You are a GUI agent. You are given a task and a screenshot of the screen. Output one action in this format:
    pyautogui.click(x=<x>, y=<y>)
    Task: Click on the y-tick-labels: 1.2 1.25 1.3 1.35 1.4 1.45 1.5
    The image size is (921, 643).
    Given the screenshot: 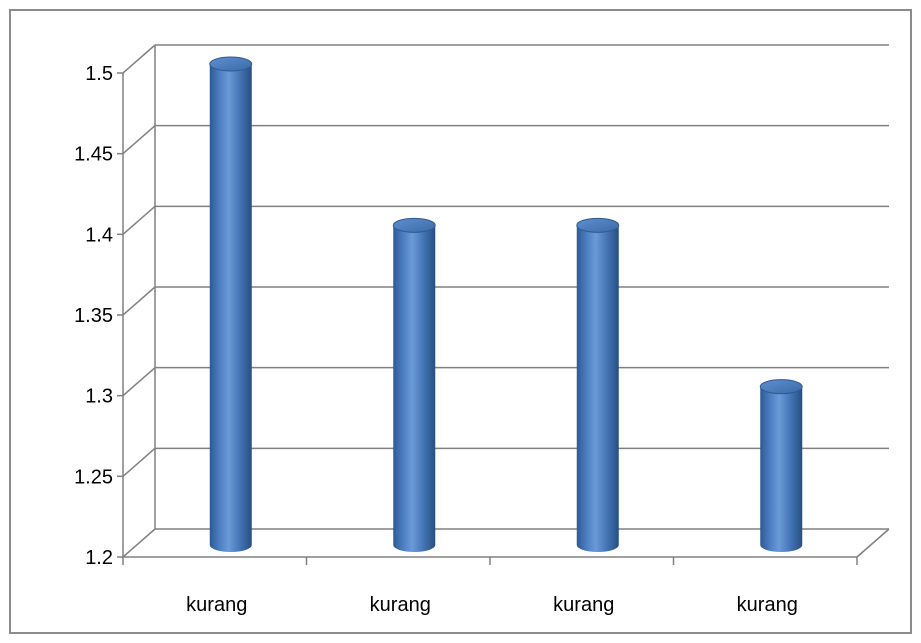 What is the action you would take?
    pyautogui.click(x=93, y=316)
    